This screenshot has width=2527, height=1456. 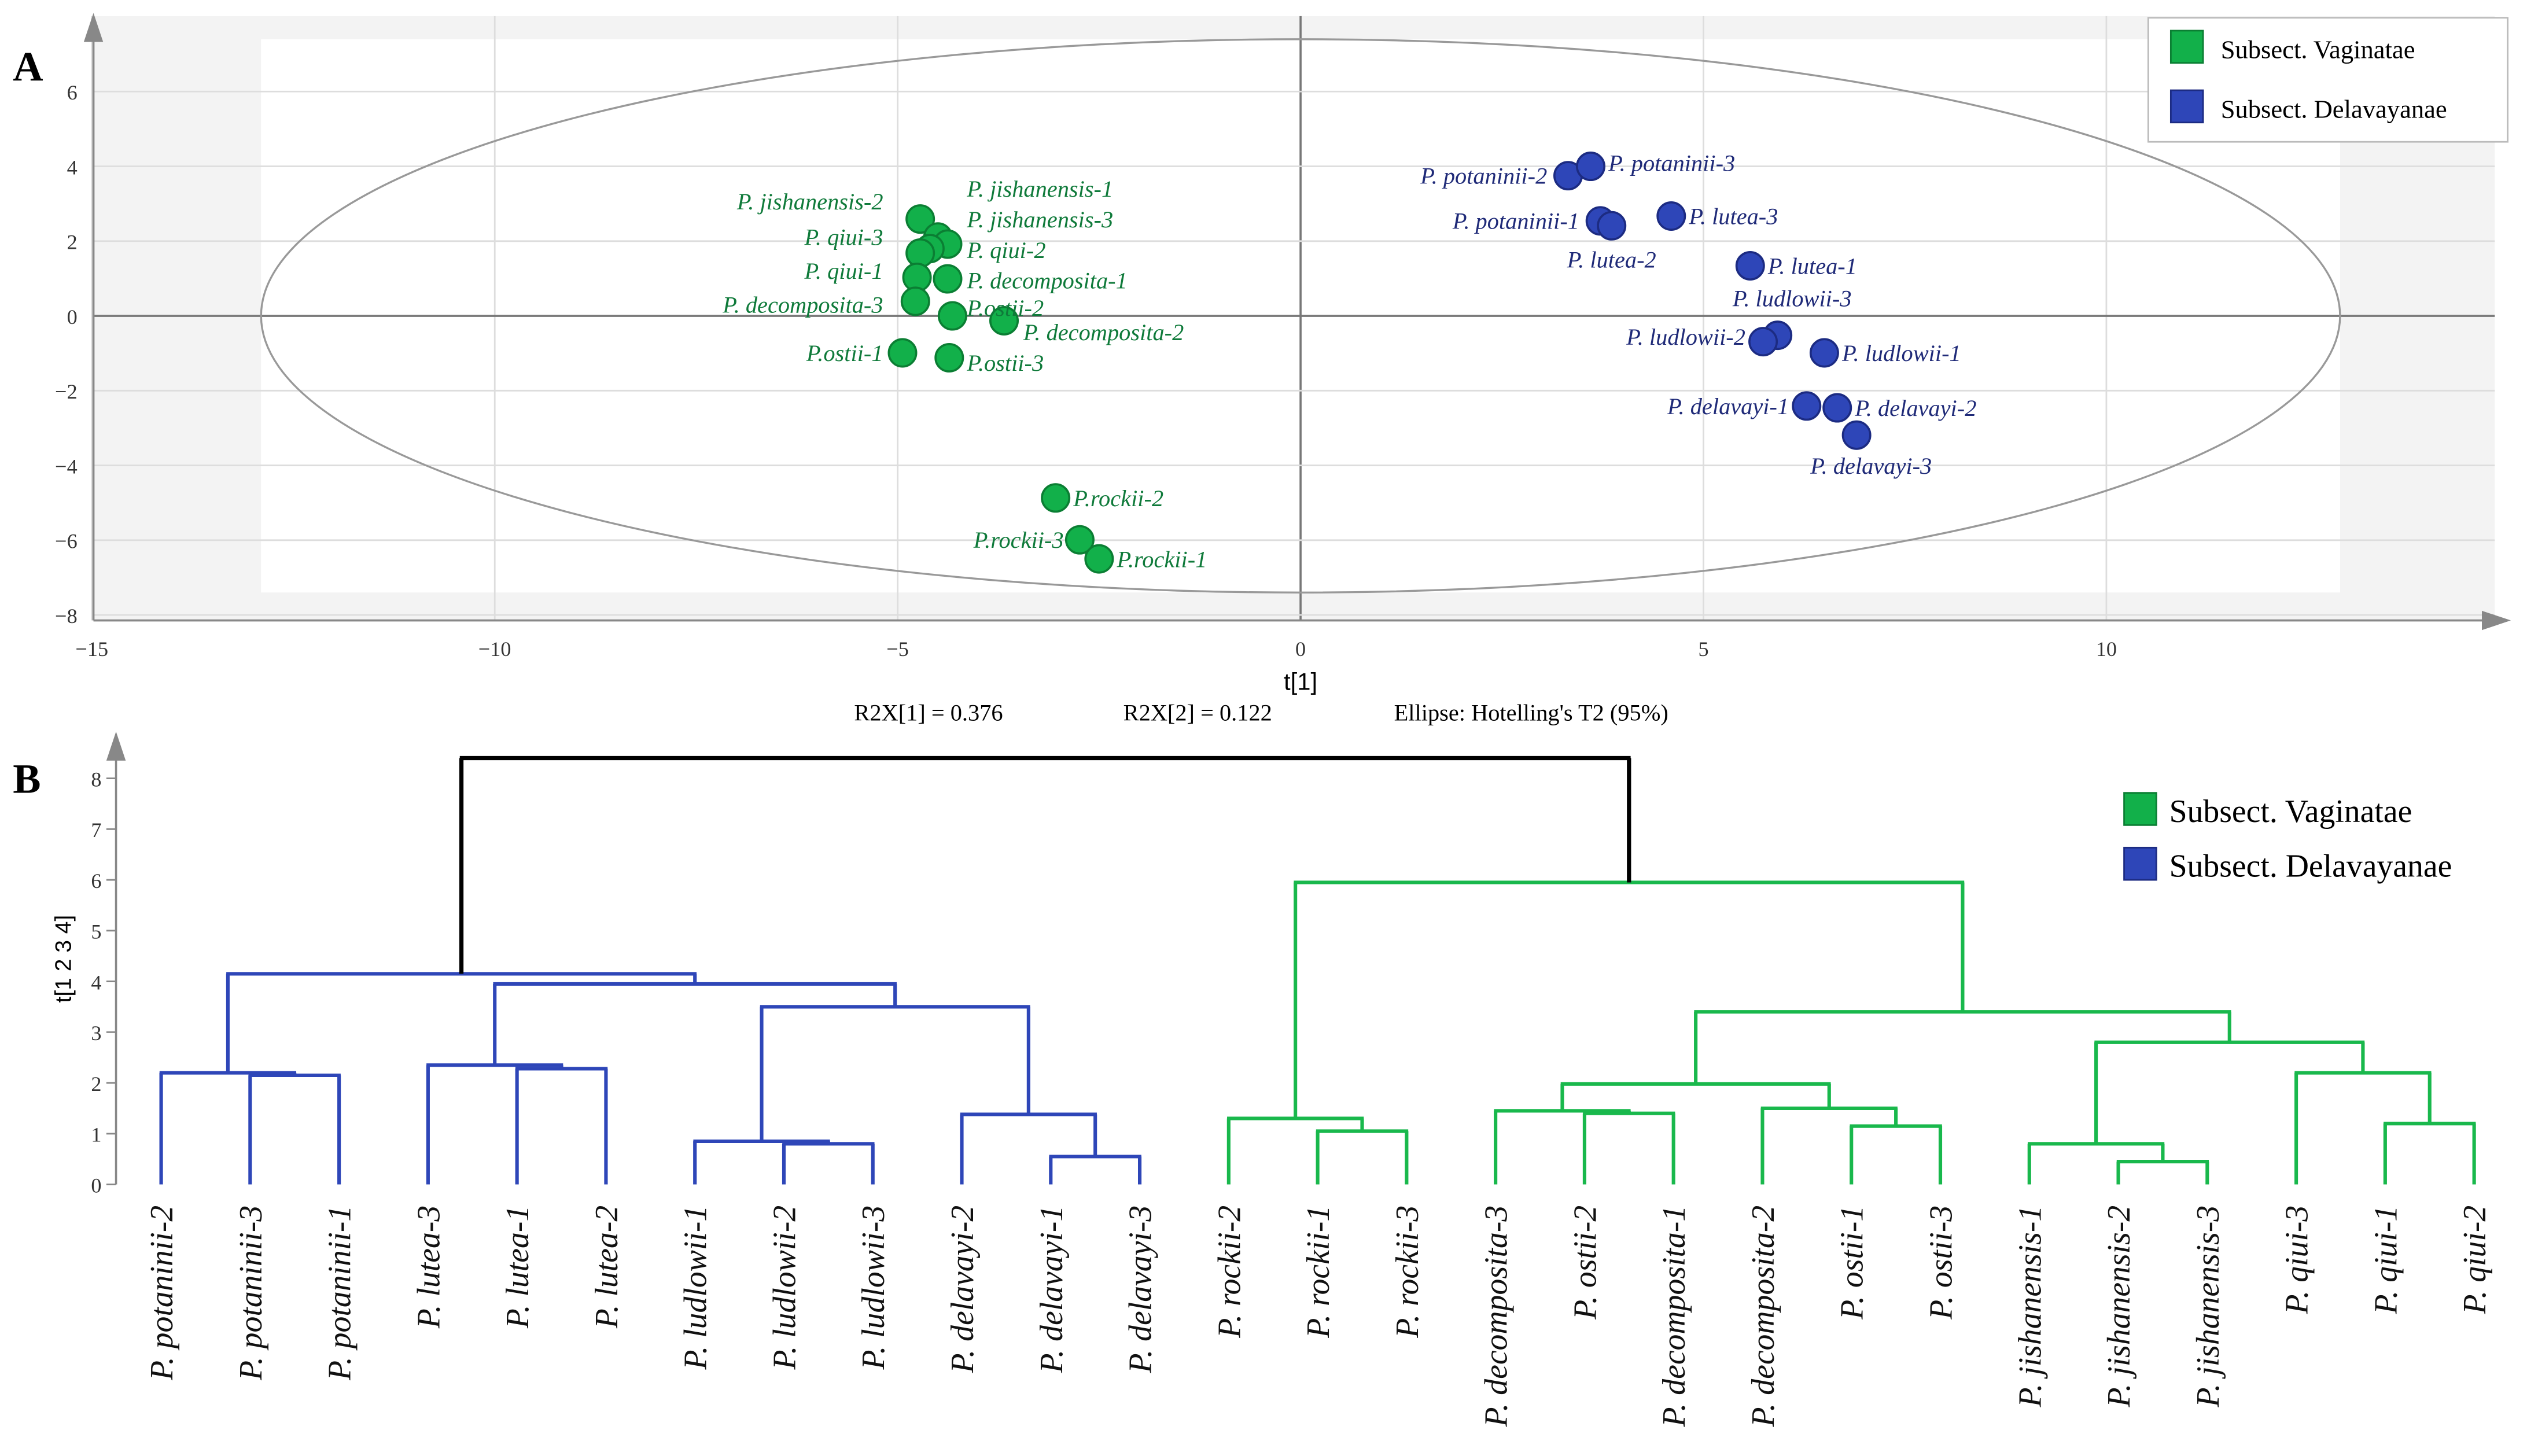 I want to click on point-label: P. jishanensis-3, so click(x=1039, y=220).